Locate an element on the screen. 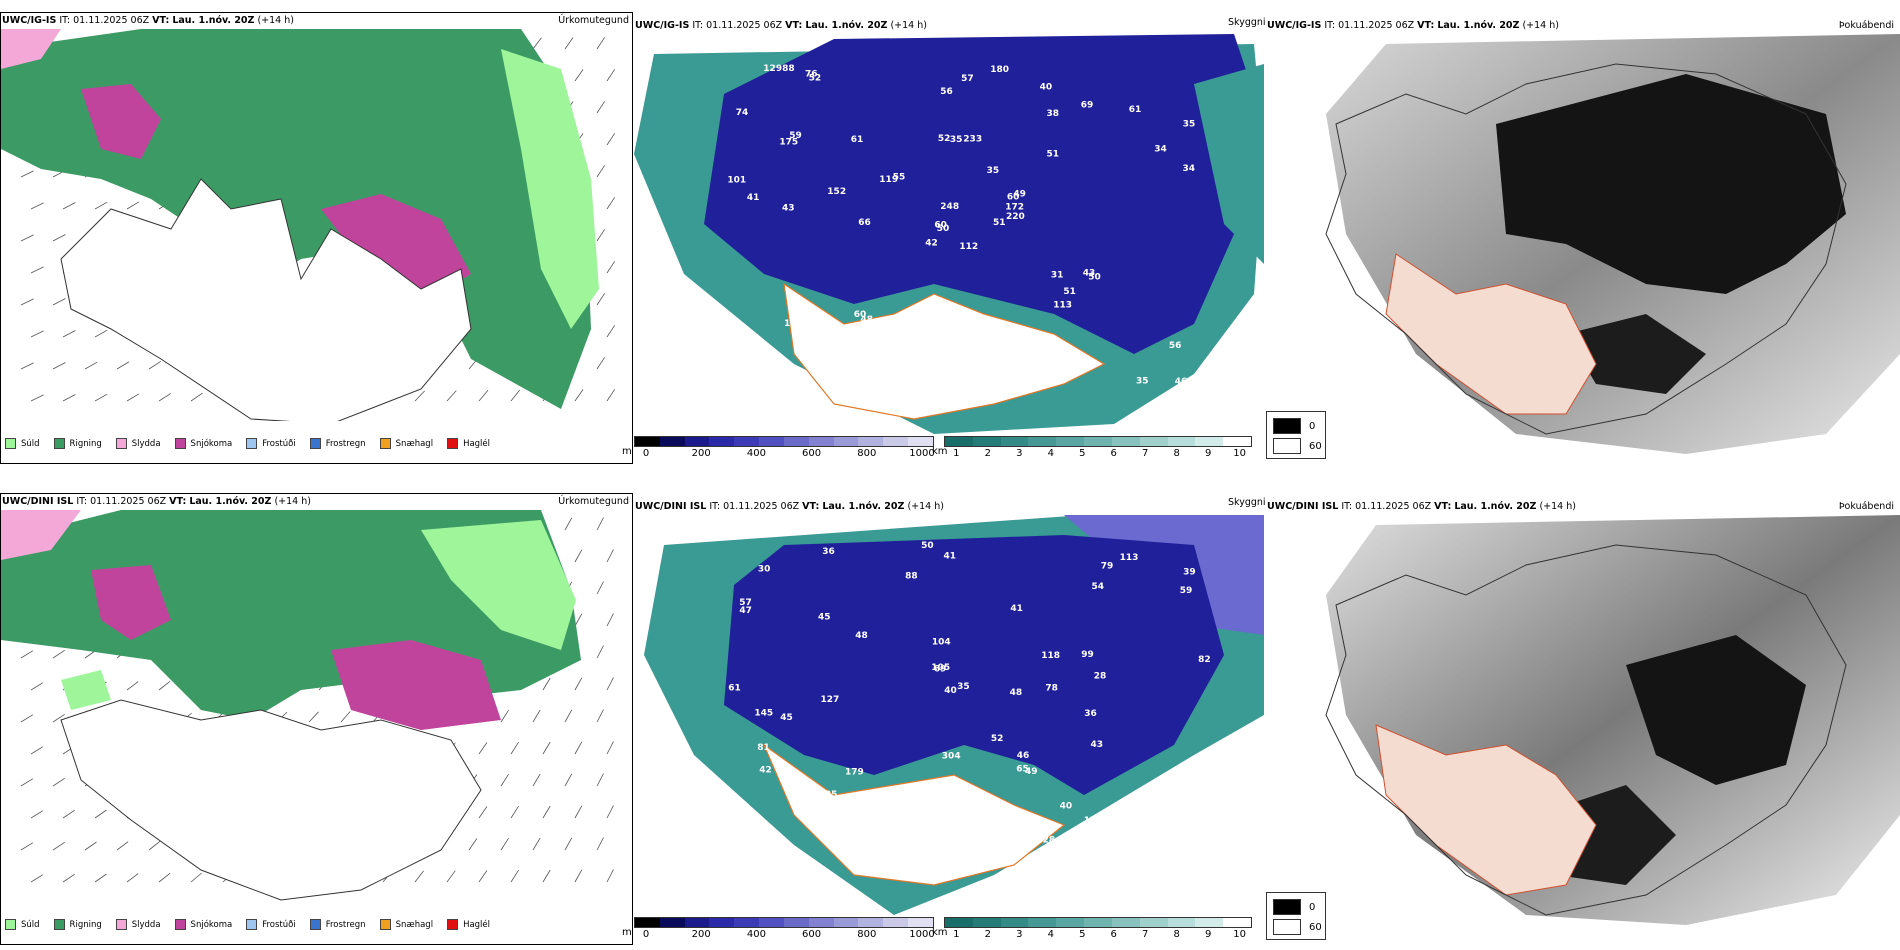 This screenshot has width=1900, height=950. visibility-sea-teal-east is located at coordinates (1229, 164).